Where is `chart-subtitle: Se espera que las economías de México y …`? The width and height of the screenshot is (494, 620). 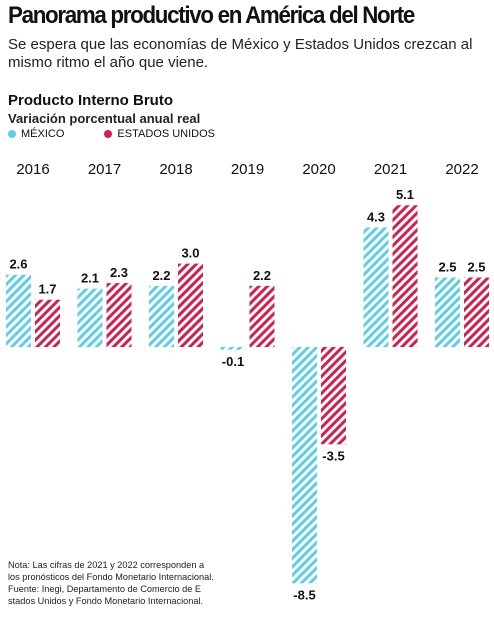
chart-subtitle: Se espera que las economías de México y … is located at coordinates (240, 53).